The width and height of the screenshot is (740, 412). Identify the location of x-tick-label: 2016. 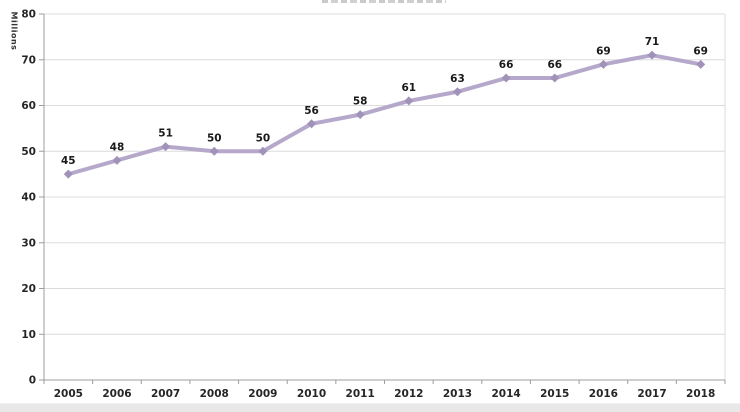
(603, 394).